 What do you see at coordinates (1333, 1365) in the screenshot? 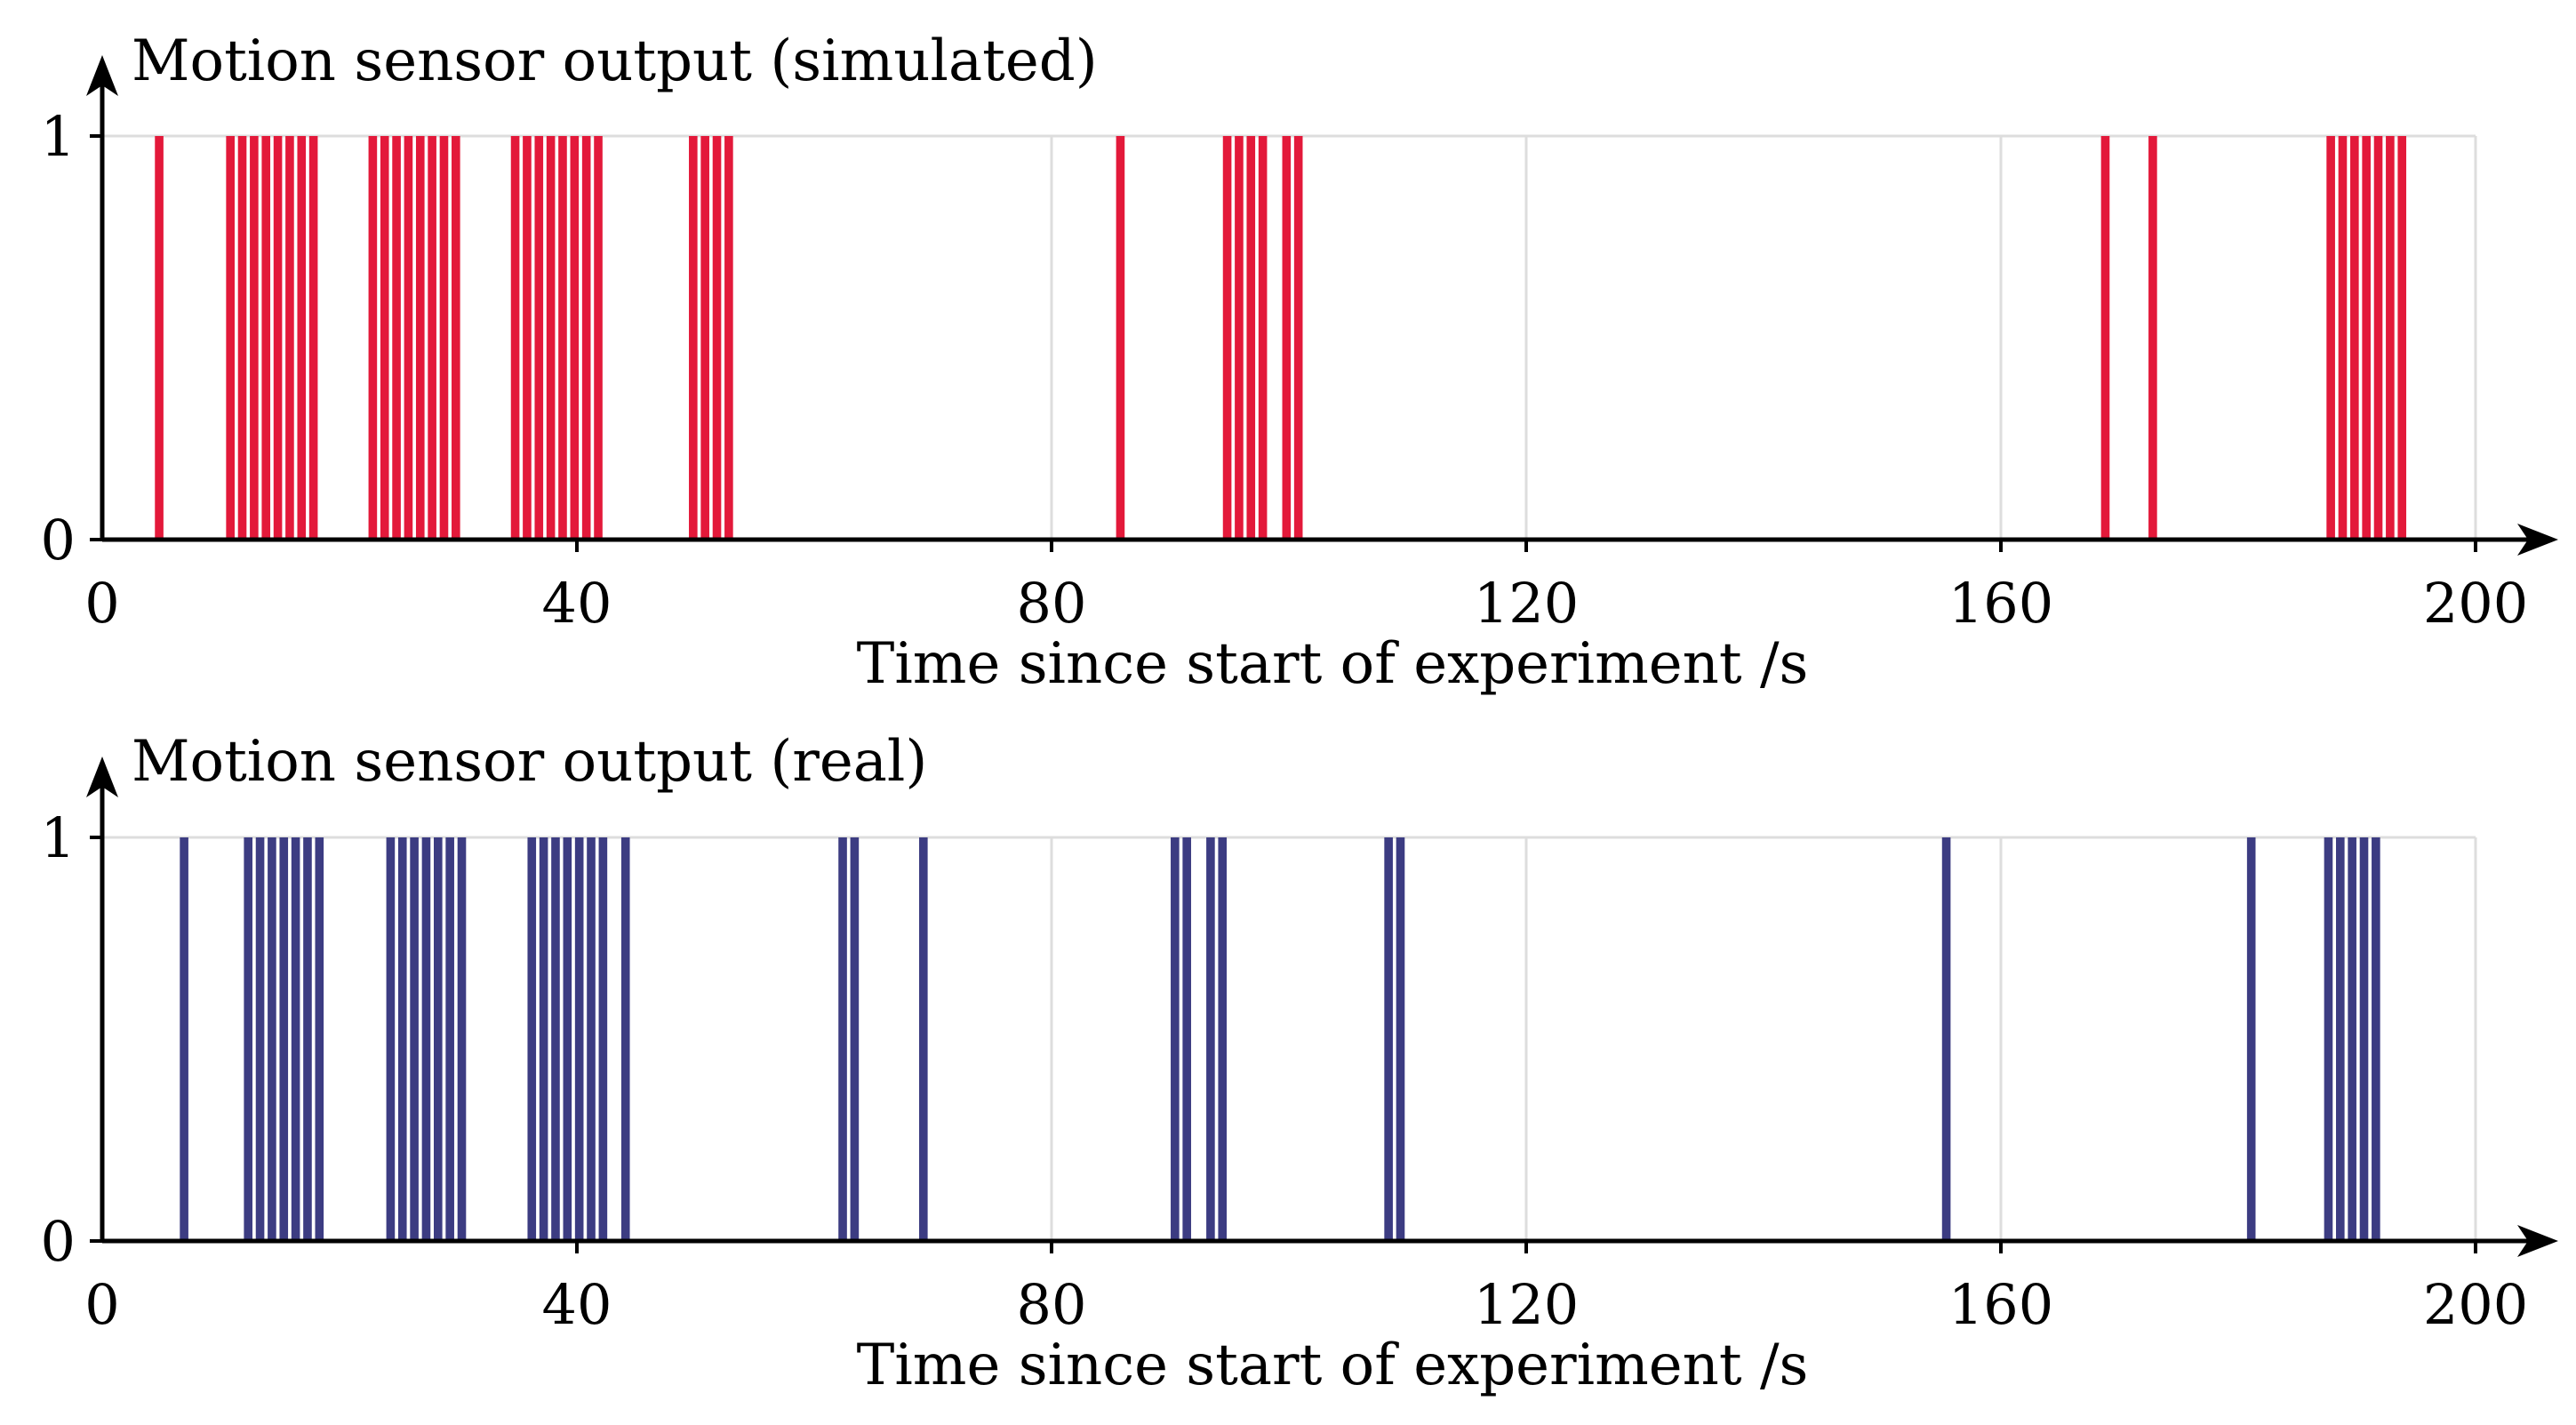
I see `x-axis-title: Time since start of experiment /s` at bounding box center [1333, 1365].